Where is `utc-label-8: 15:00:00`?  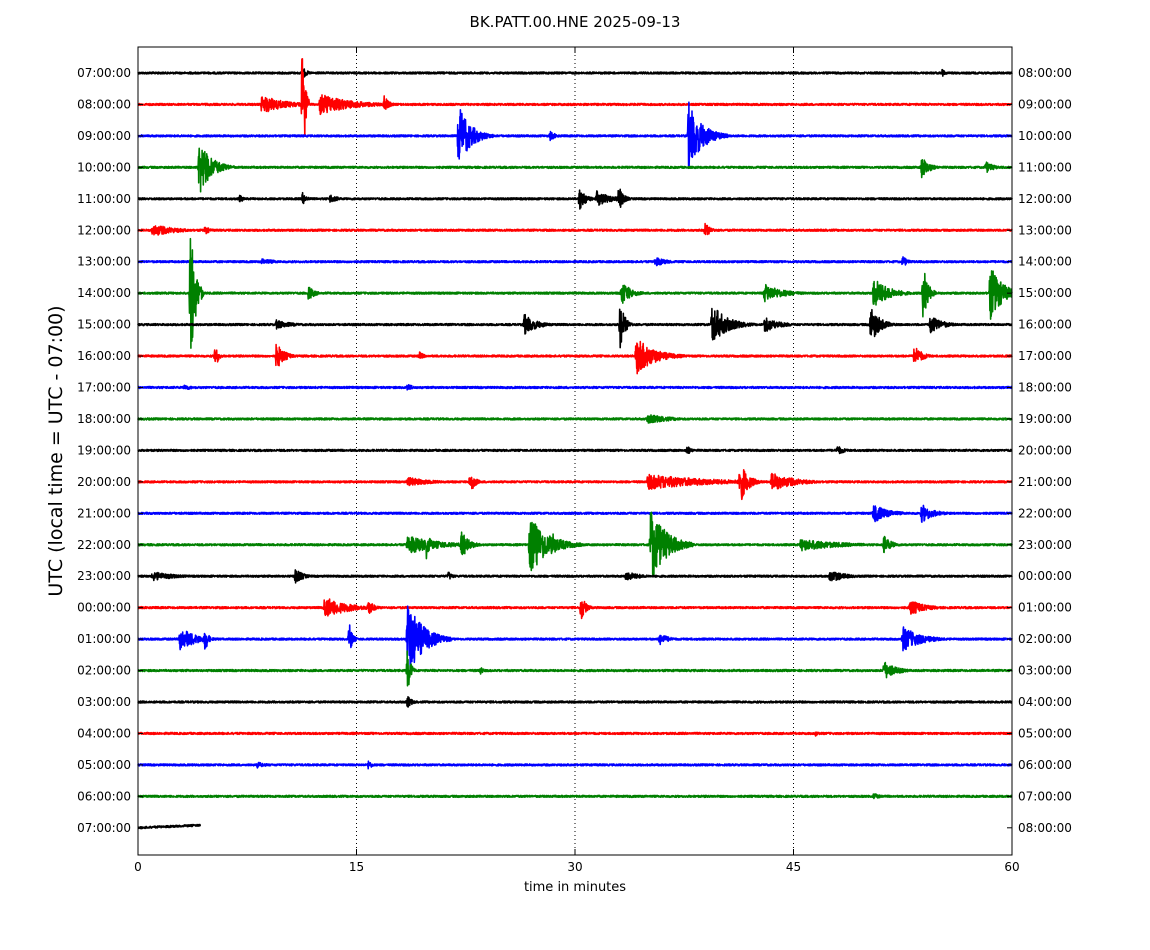
utc-label-8: 15:00:00 is located at coordinates (104, 325).